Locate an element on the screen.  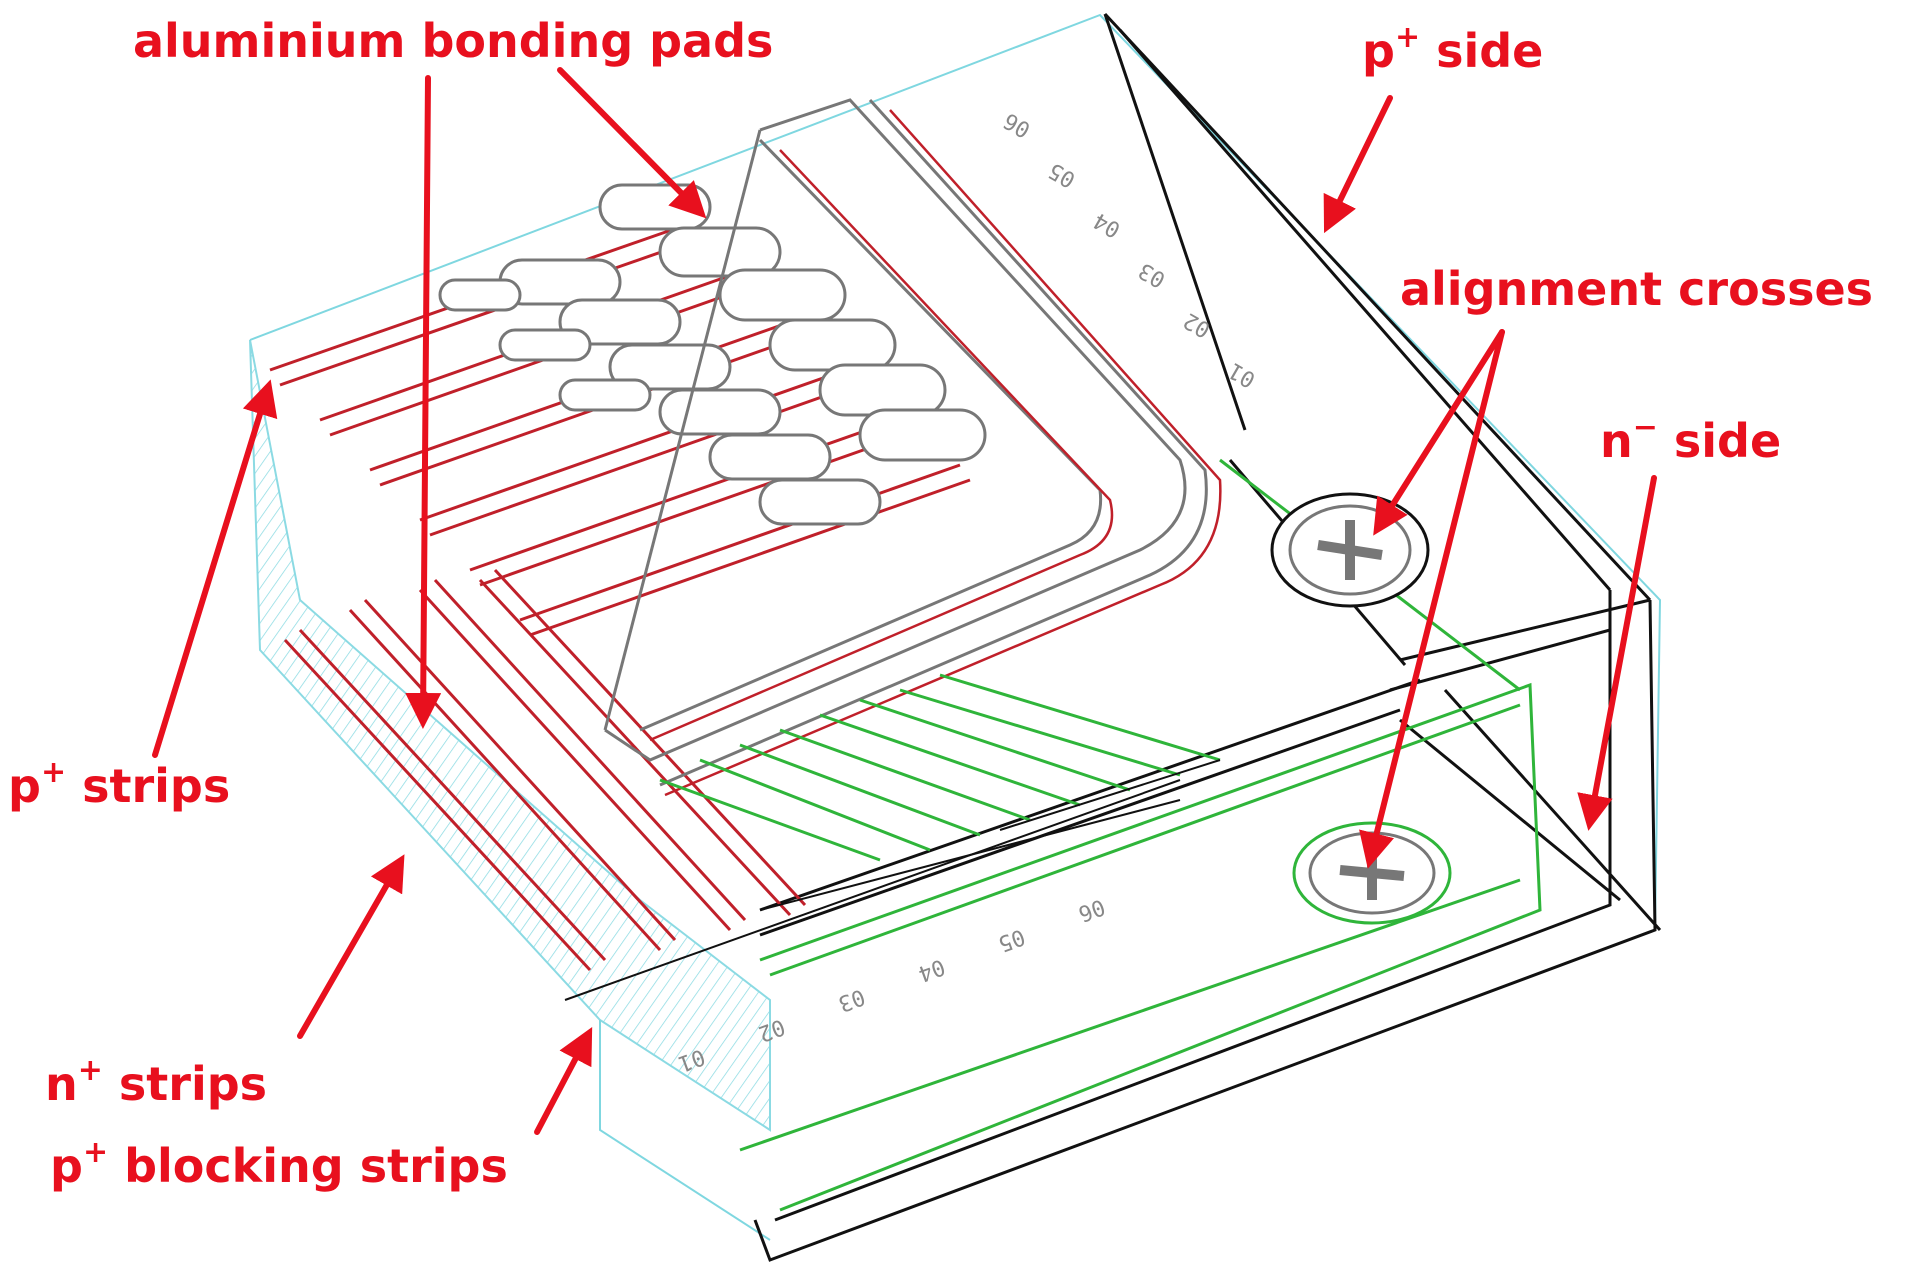
arrow-p-side is located at coordinates (1358, 164).